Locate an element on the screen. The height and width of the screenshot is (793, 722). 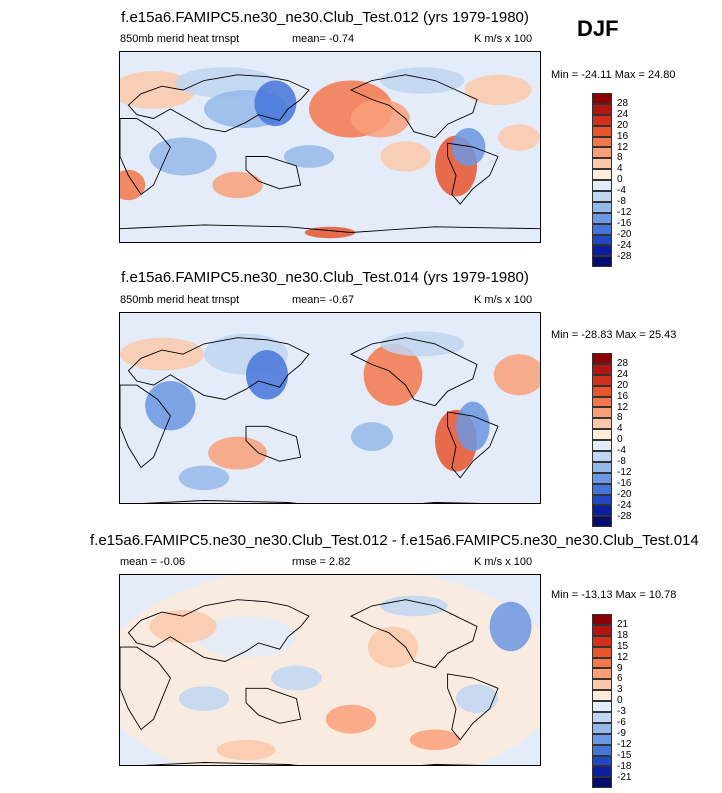
panel-1-variable-label: 850mb merid heat trnspt is located at coordinates (180, 39).